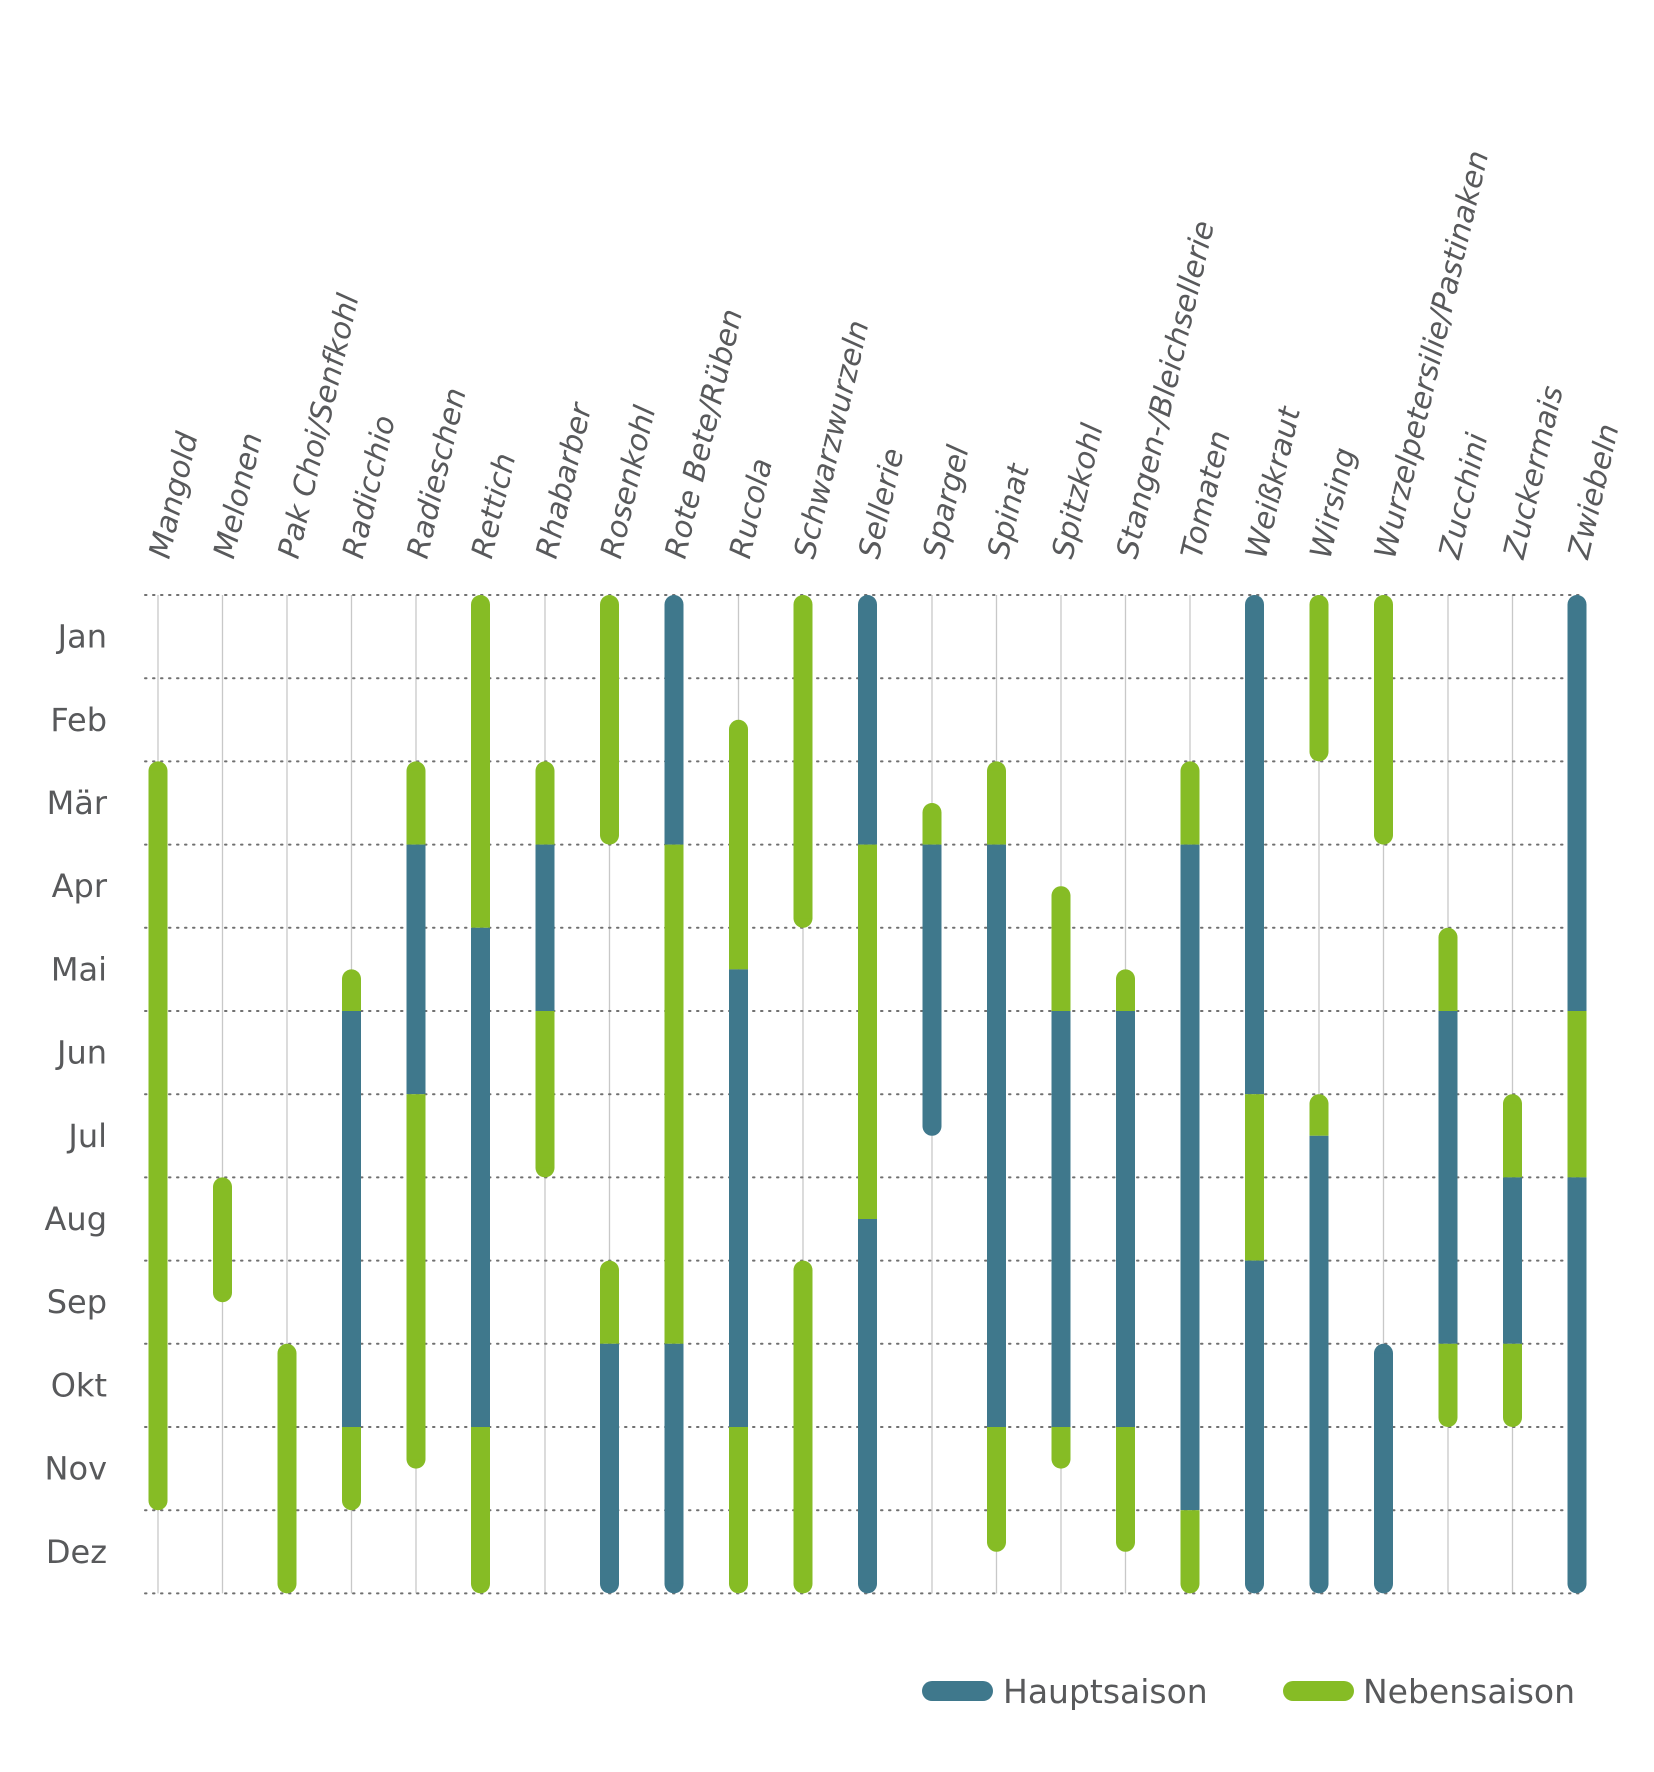 This screenshot has width=1654, height=1772. Describe the element at coordinates (81, 637) in the screenshot. I see `month-label: Jan` at that location.